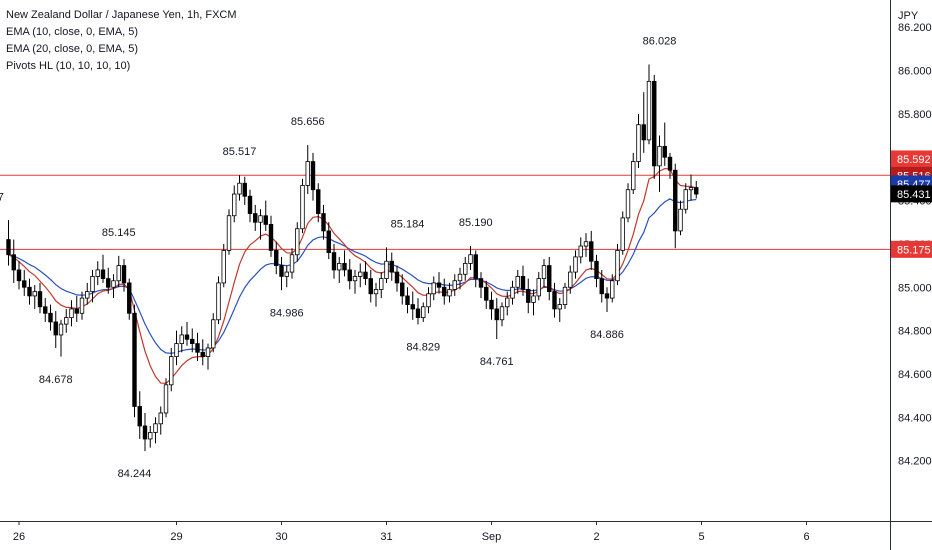  I want to click on legend-ema10: EMA (10, close, 0, EMA, 5), so click(72, 32).